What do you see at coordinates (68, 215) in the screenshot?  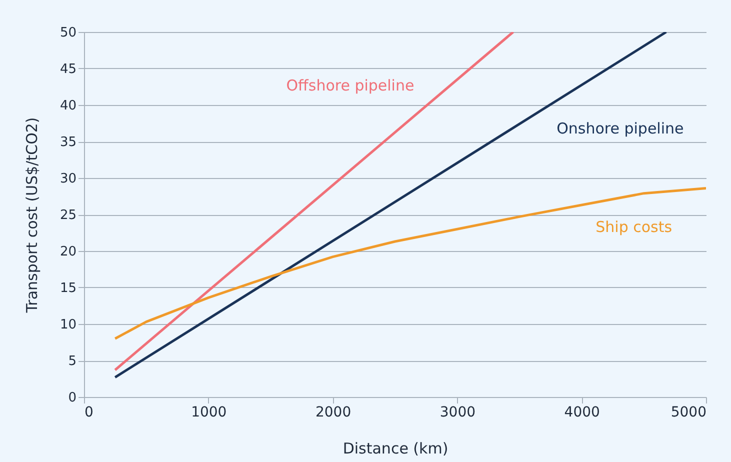 I see `y-tick-label: 25` at bounding box center [68, 215].